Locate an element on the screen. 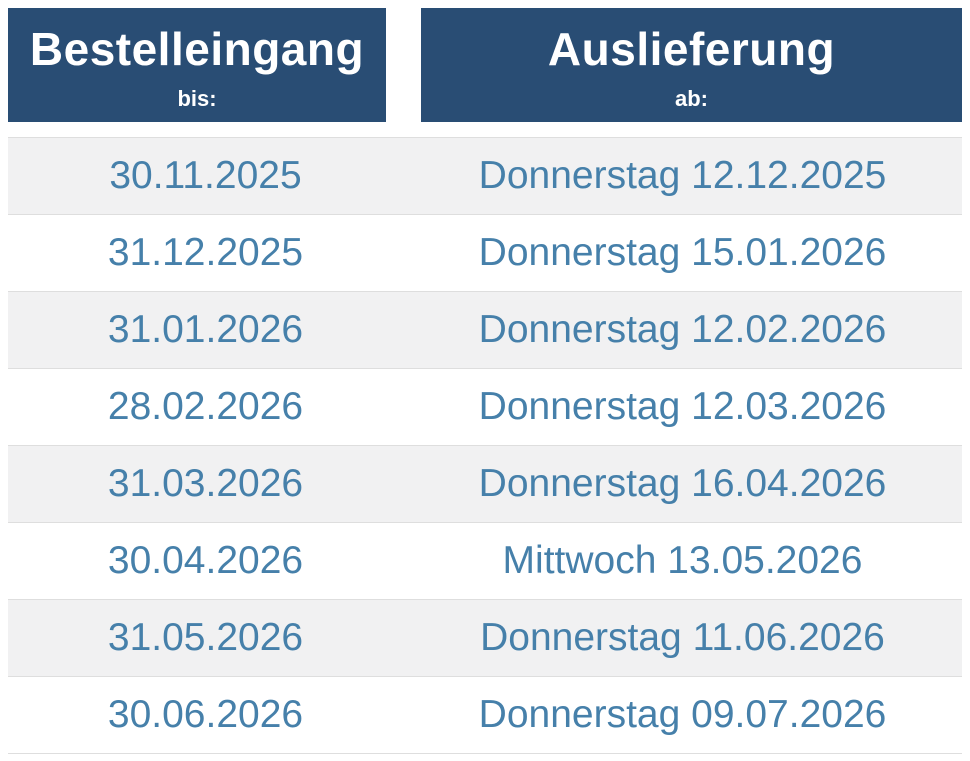 This screenshot has height=761, width=970. delivery-date-cell: Donnerstag 09.07.2026 is located at coordinates (682, 714).